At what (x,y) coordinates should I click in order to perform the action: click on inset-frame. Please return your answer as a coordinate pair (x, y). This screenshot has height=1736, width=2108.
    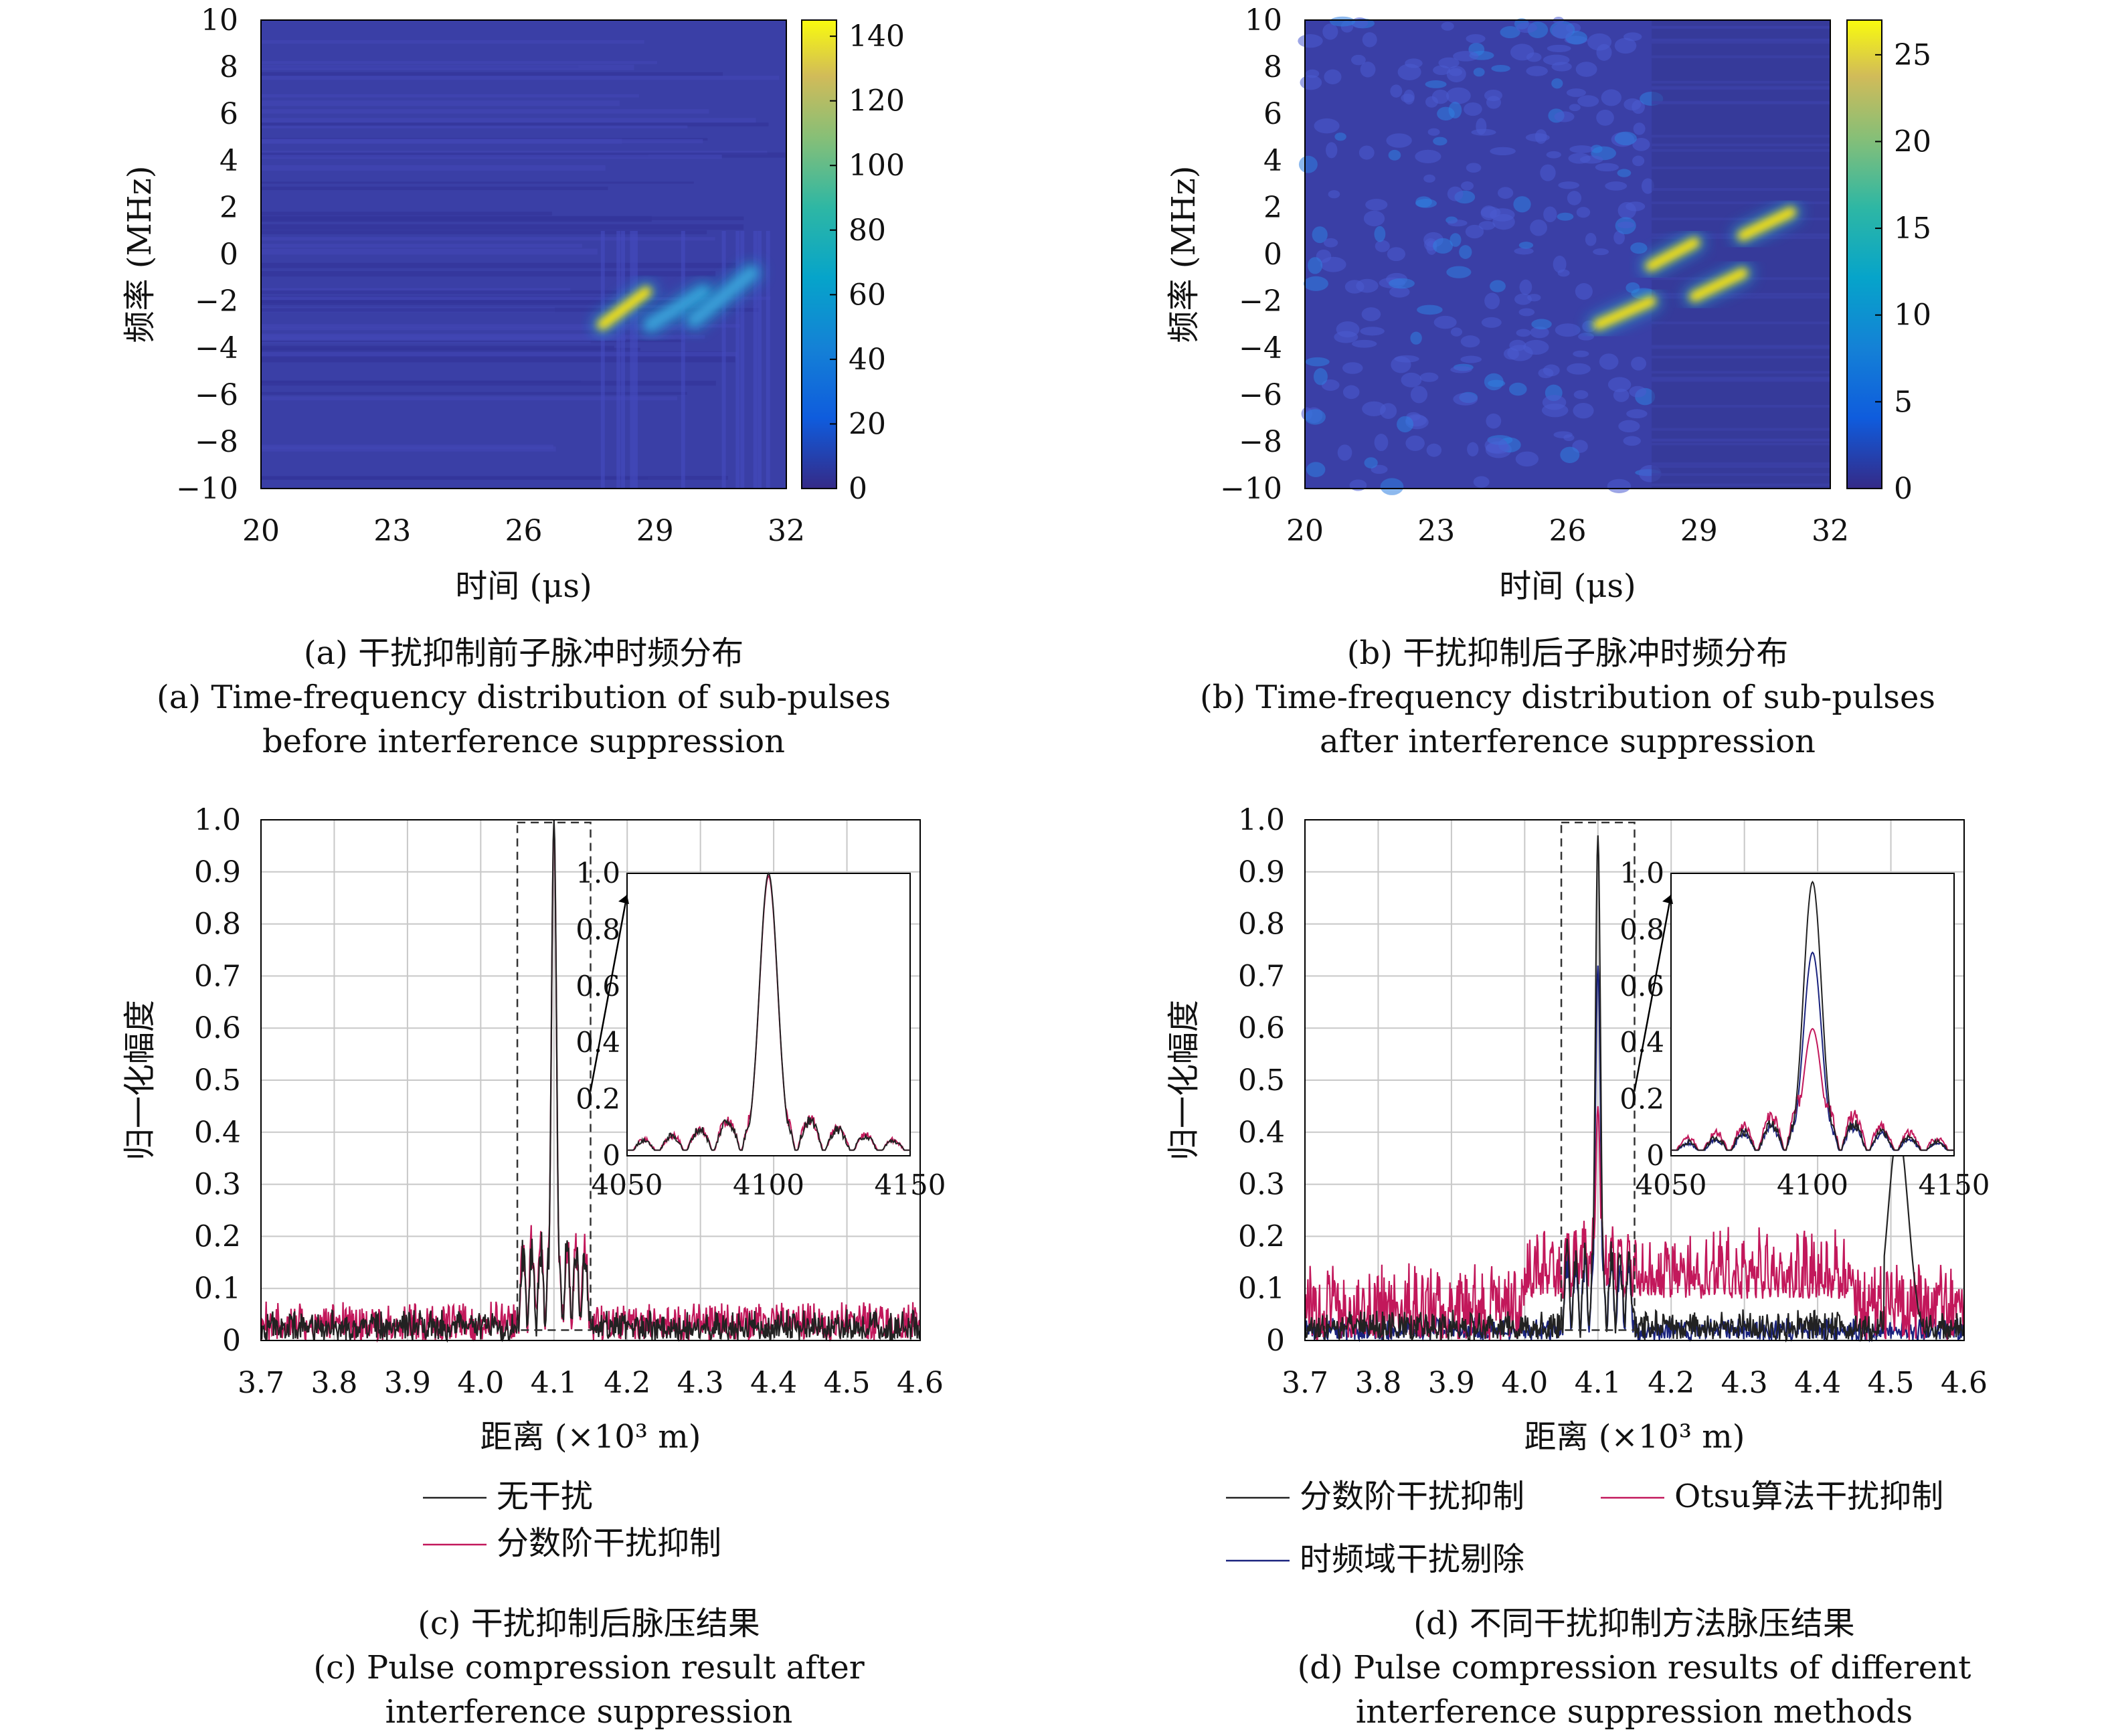
    Looking at the image, I should click on (769, 1014).